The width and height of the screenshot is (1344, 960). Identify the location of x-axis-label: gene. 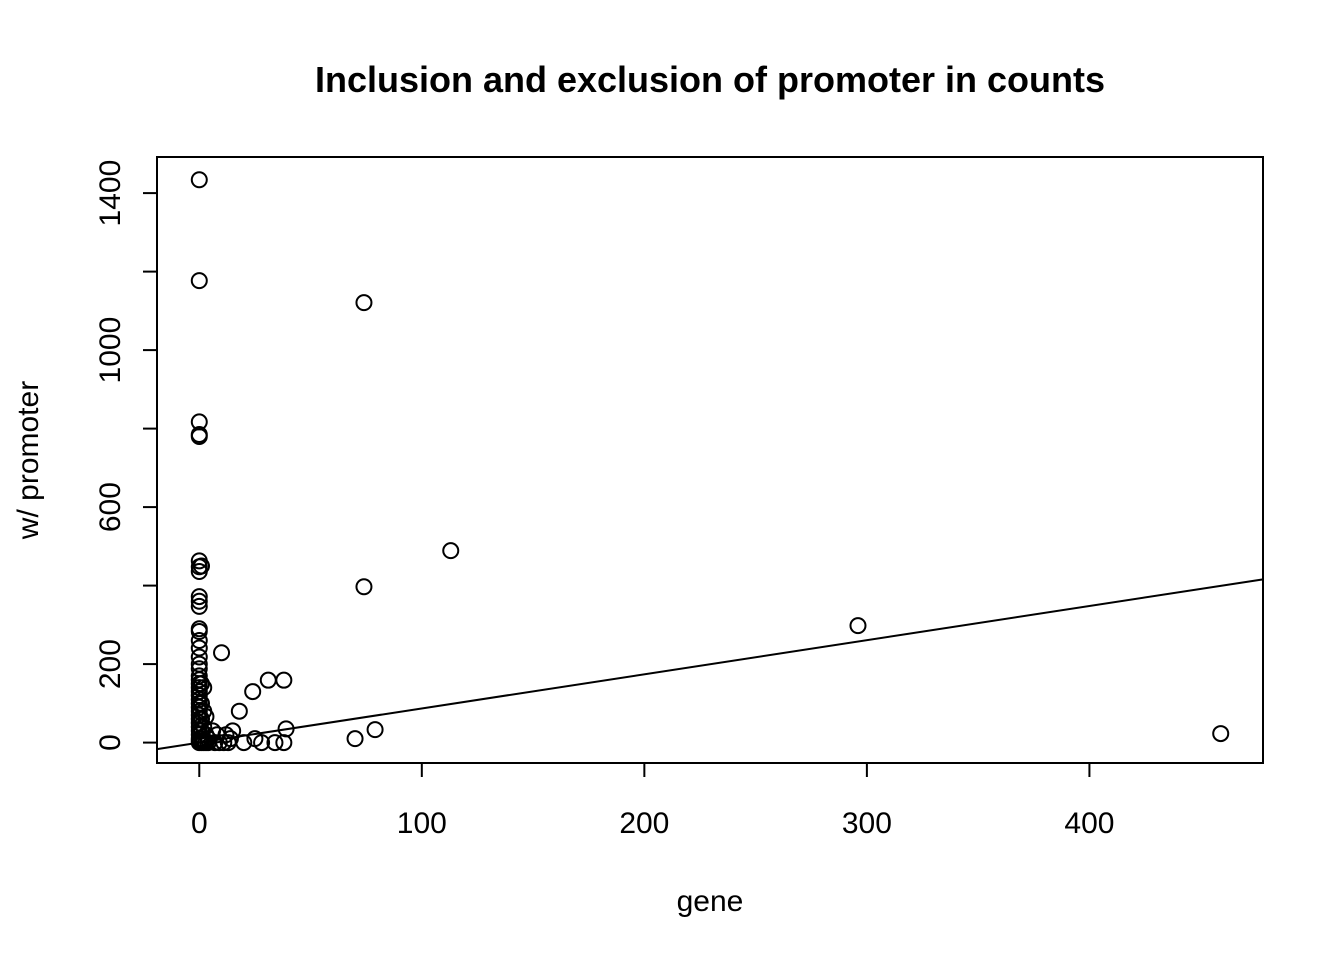
(710, 901).